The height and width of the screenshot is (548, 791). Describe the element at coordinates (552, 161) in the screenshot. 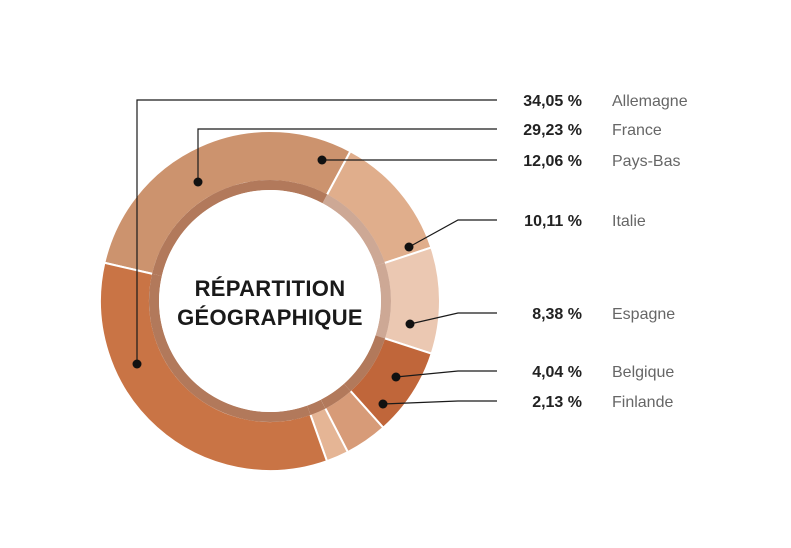

I see `value-label-pays-bas: 12,06 %` at that location.